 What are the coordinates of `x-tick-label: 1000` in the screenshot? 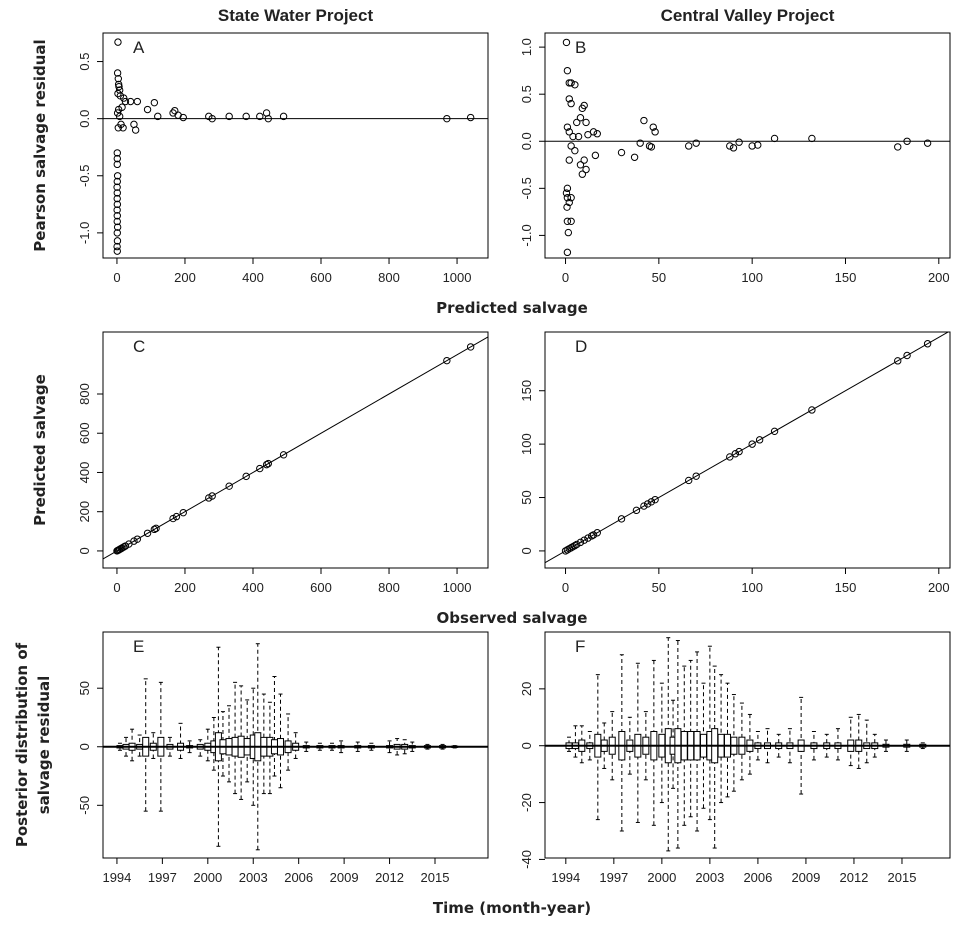 It's located at (457, 587).